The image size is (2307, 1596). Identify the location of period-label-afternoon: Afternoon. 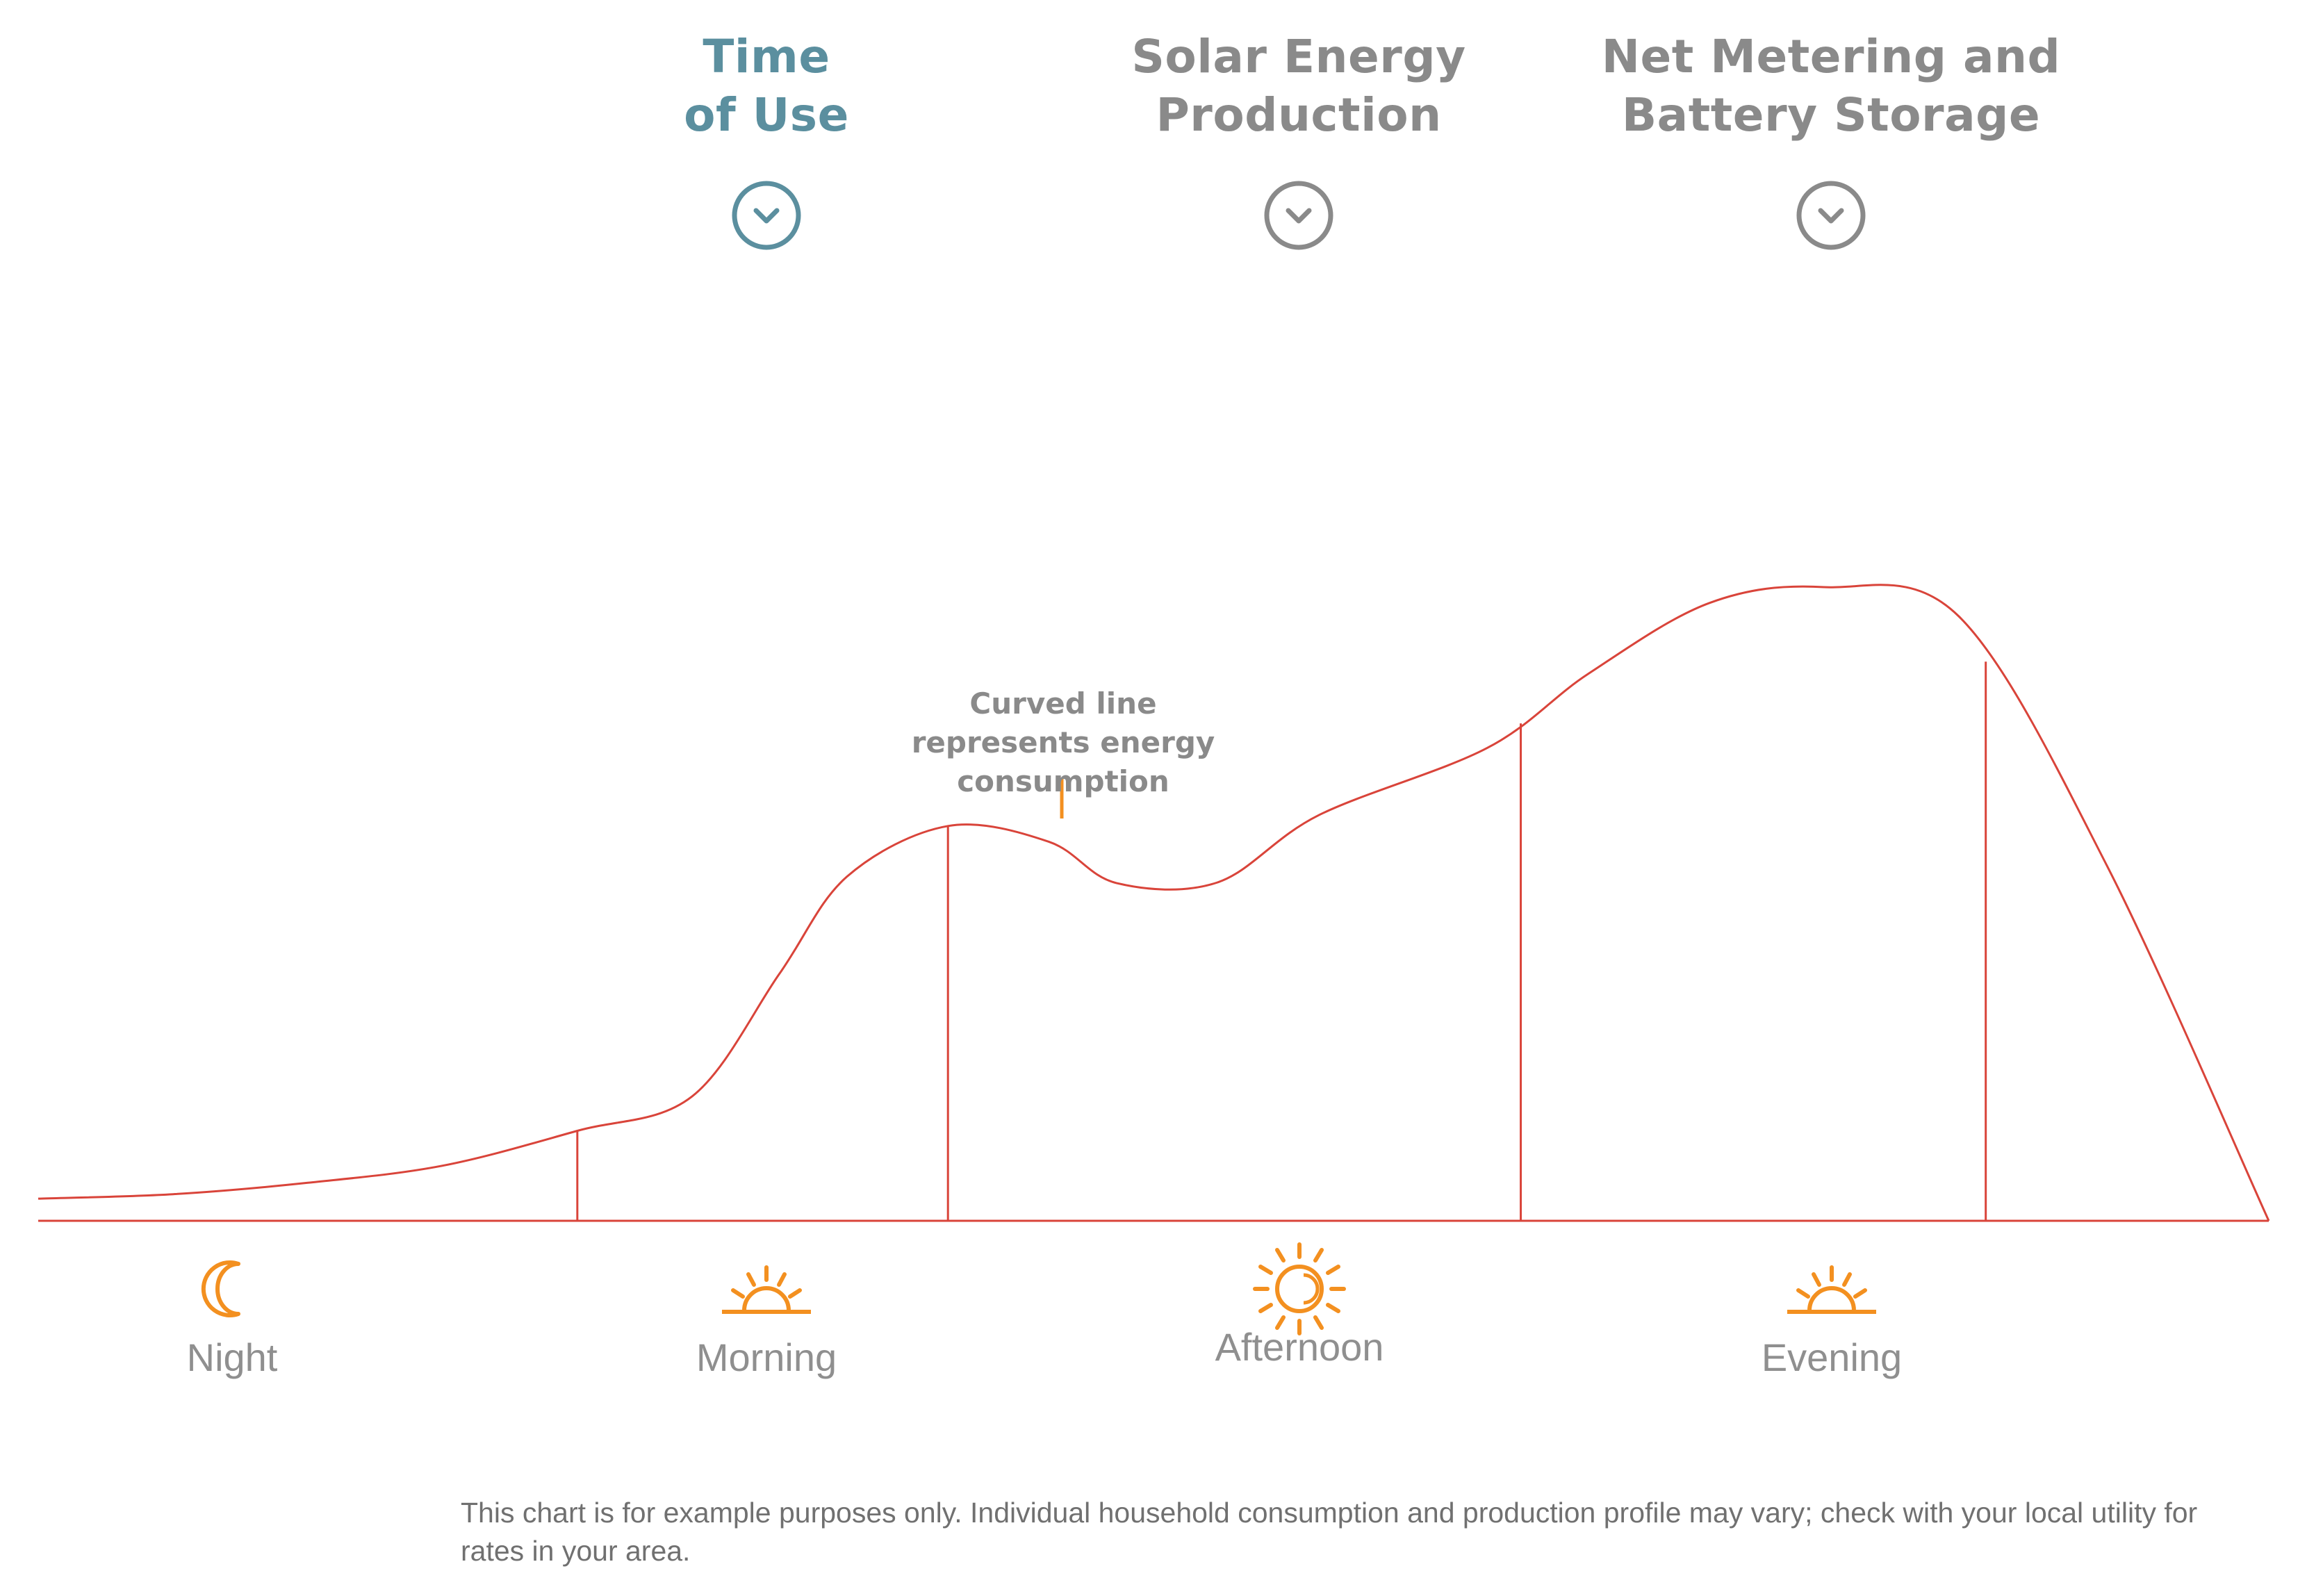
(1300, 1347).